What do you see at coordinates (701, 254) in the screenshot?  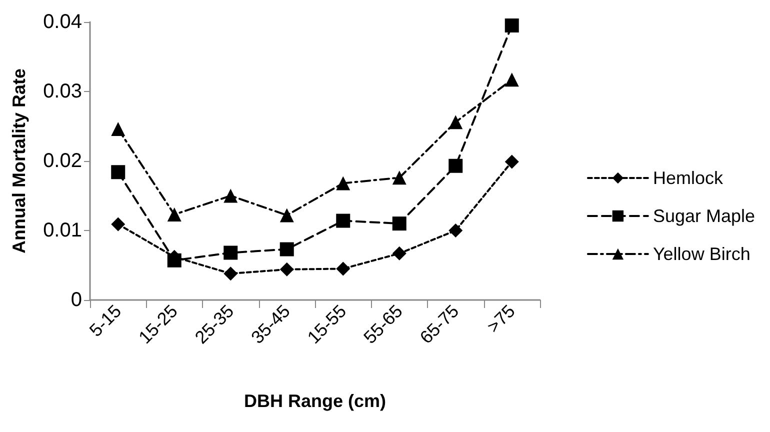 I see `legend-label: Yellow Birch` at bounding box center [701, 254].